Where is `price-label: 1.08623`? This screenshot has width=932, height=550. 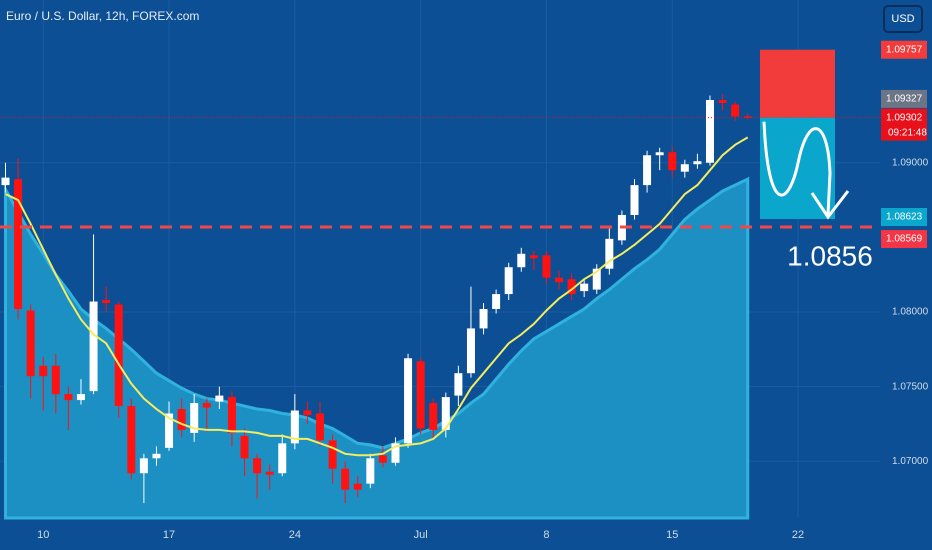 price-label: 1.08623 is located at coordinates (904, 217).